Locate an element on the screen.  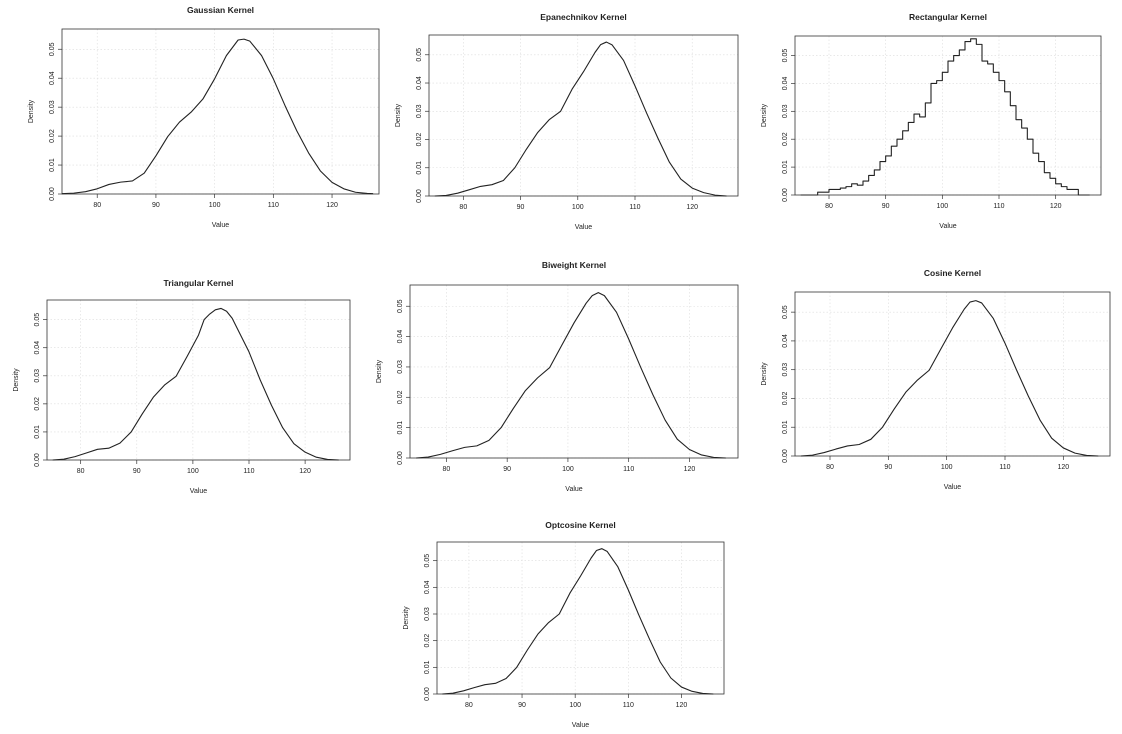
chart-title: Rectangular Kernel is located at coordinates (948, 17).